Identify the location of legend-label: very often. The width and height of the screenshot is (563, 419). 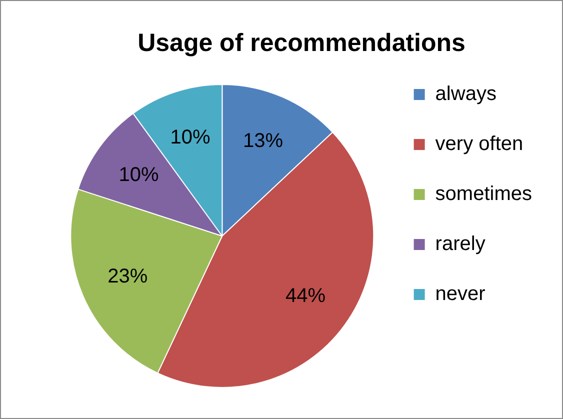
(479, 144).